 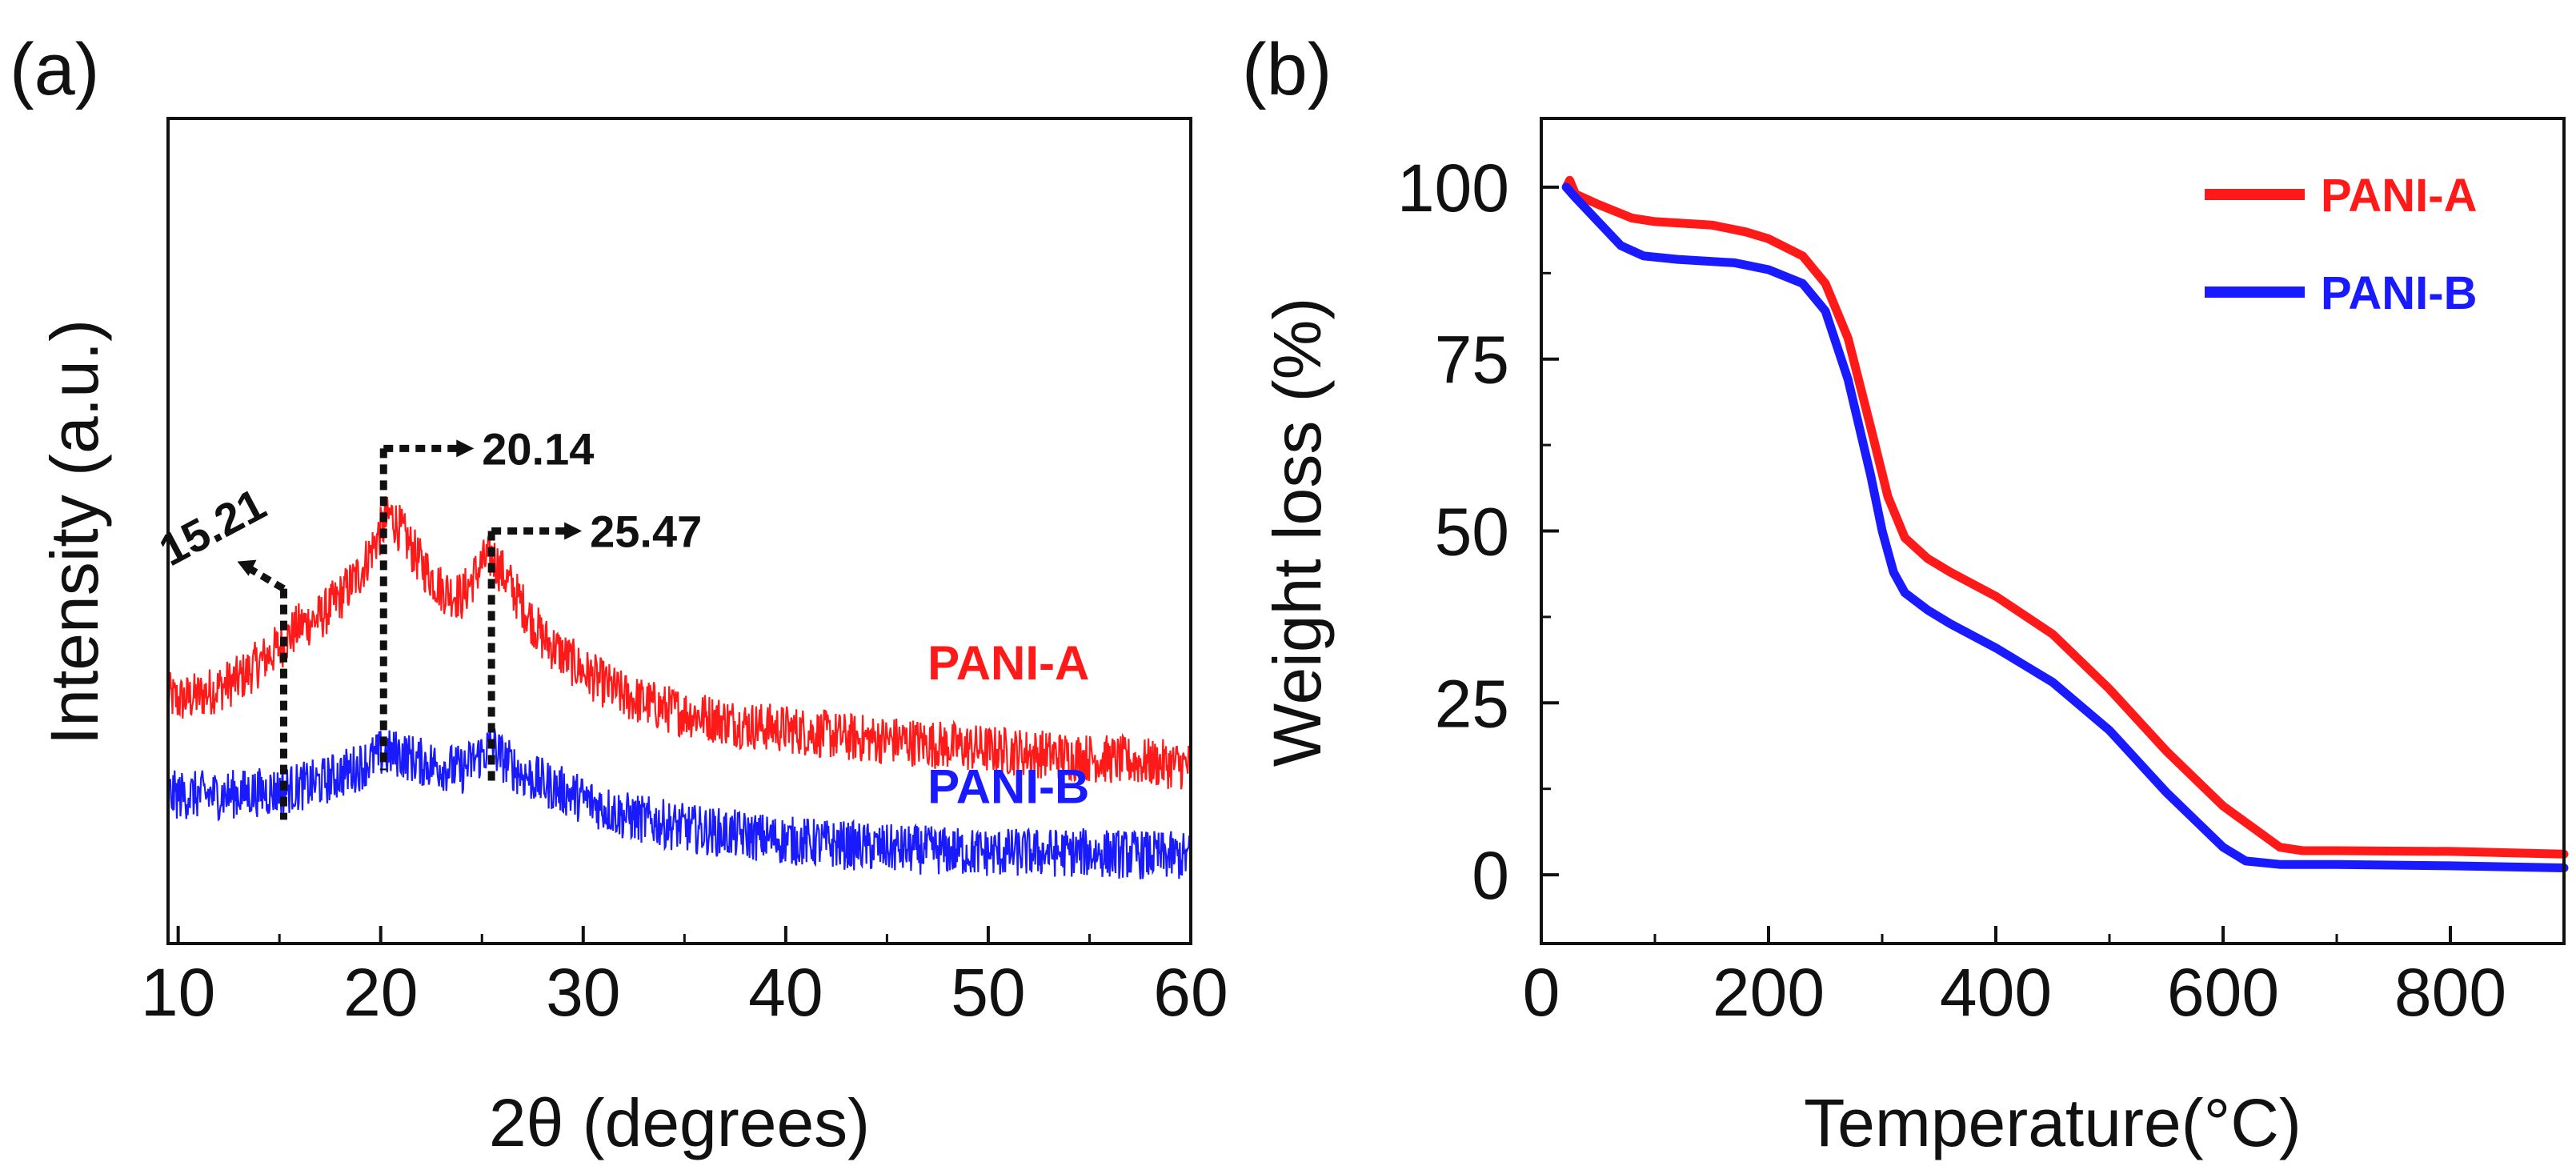 I want to click on peak-annotation-20-14: 20.14, so click(x=486, y=597).